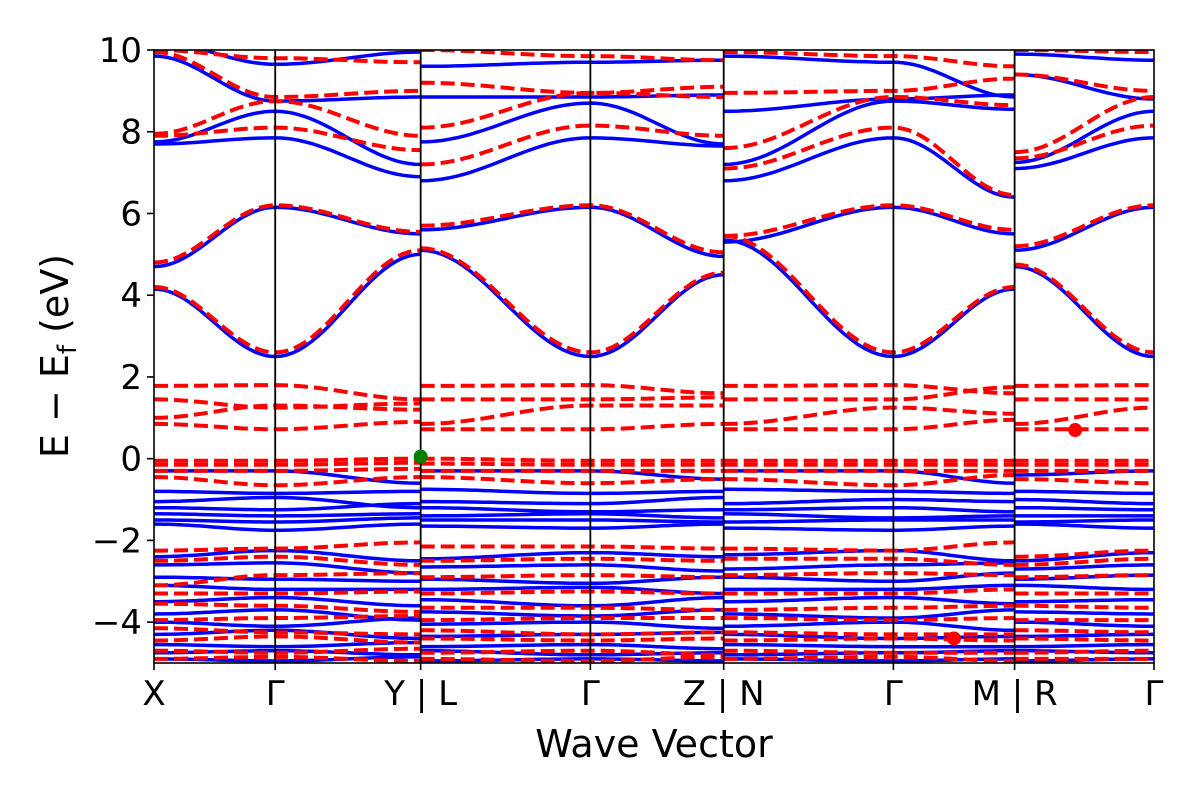 The height and width of the screenshot is (800, 1200). Describe the element at coordinates (55, 406) in the screenshot. I see `y-axis-title-main: E − E` at that location.